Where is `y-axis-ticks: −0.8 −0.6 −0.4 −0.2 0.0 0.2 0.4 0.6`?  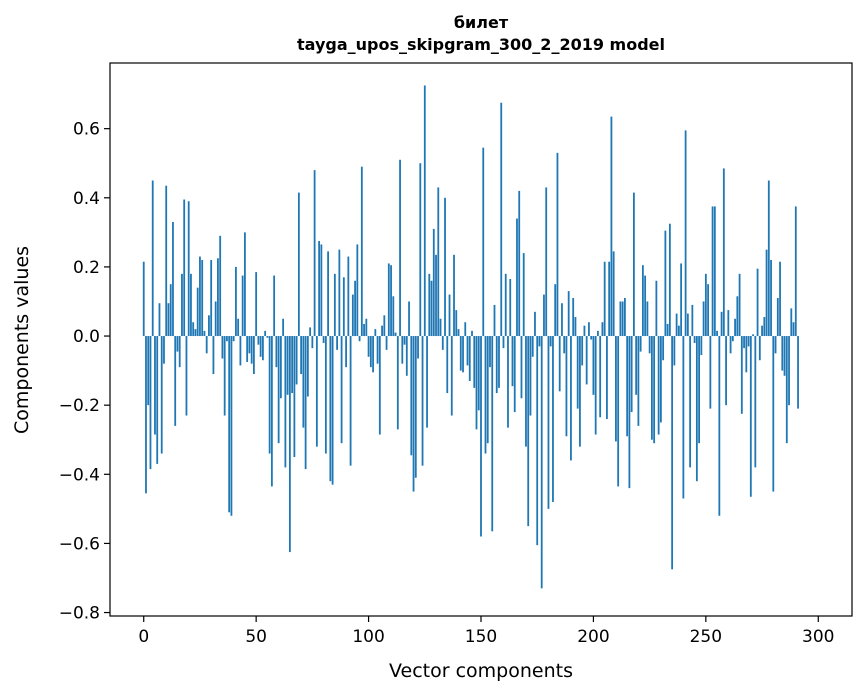
y-axis-ticks: −0.8 −0.6 −0.4 −0.2 0.0 0.2 0.4 0.6 is located at coordinates (84, 372).